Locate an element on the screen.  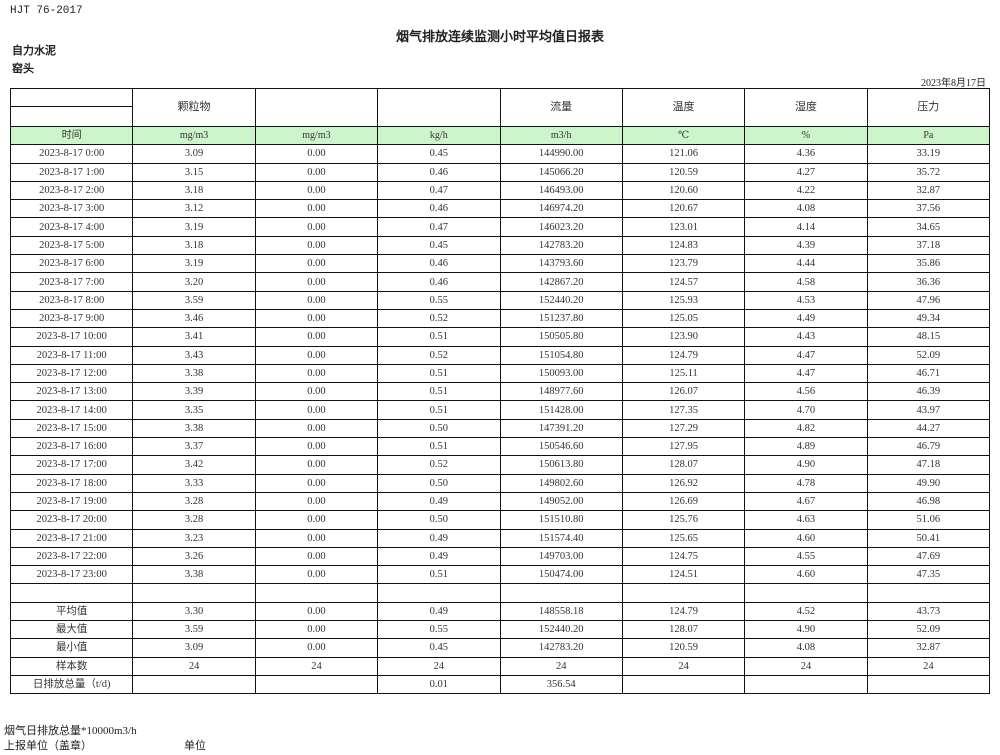
table-row-cell: 4.78 is located at coordinates (806, 483).